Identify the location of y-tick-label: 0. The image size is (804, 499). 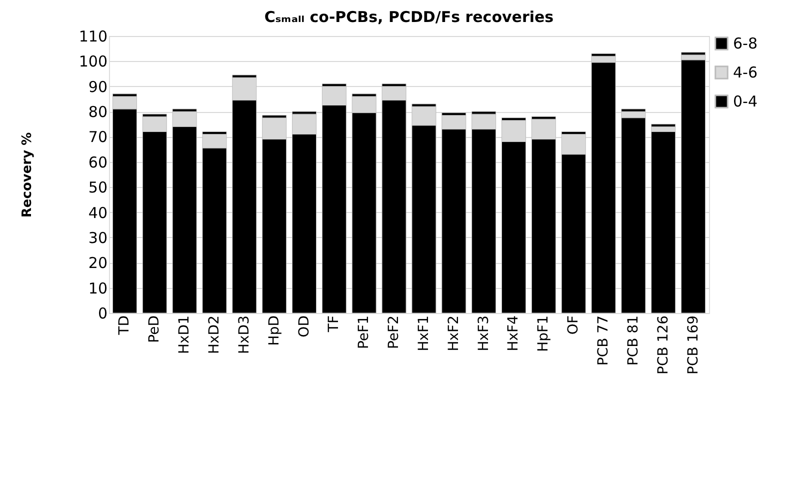
(103, 313).